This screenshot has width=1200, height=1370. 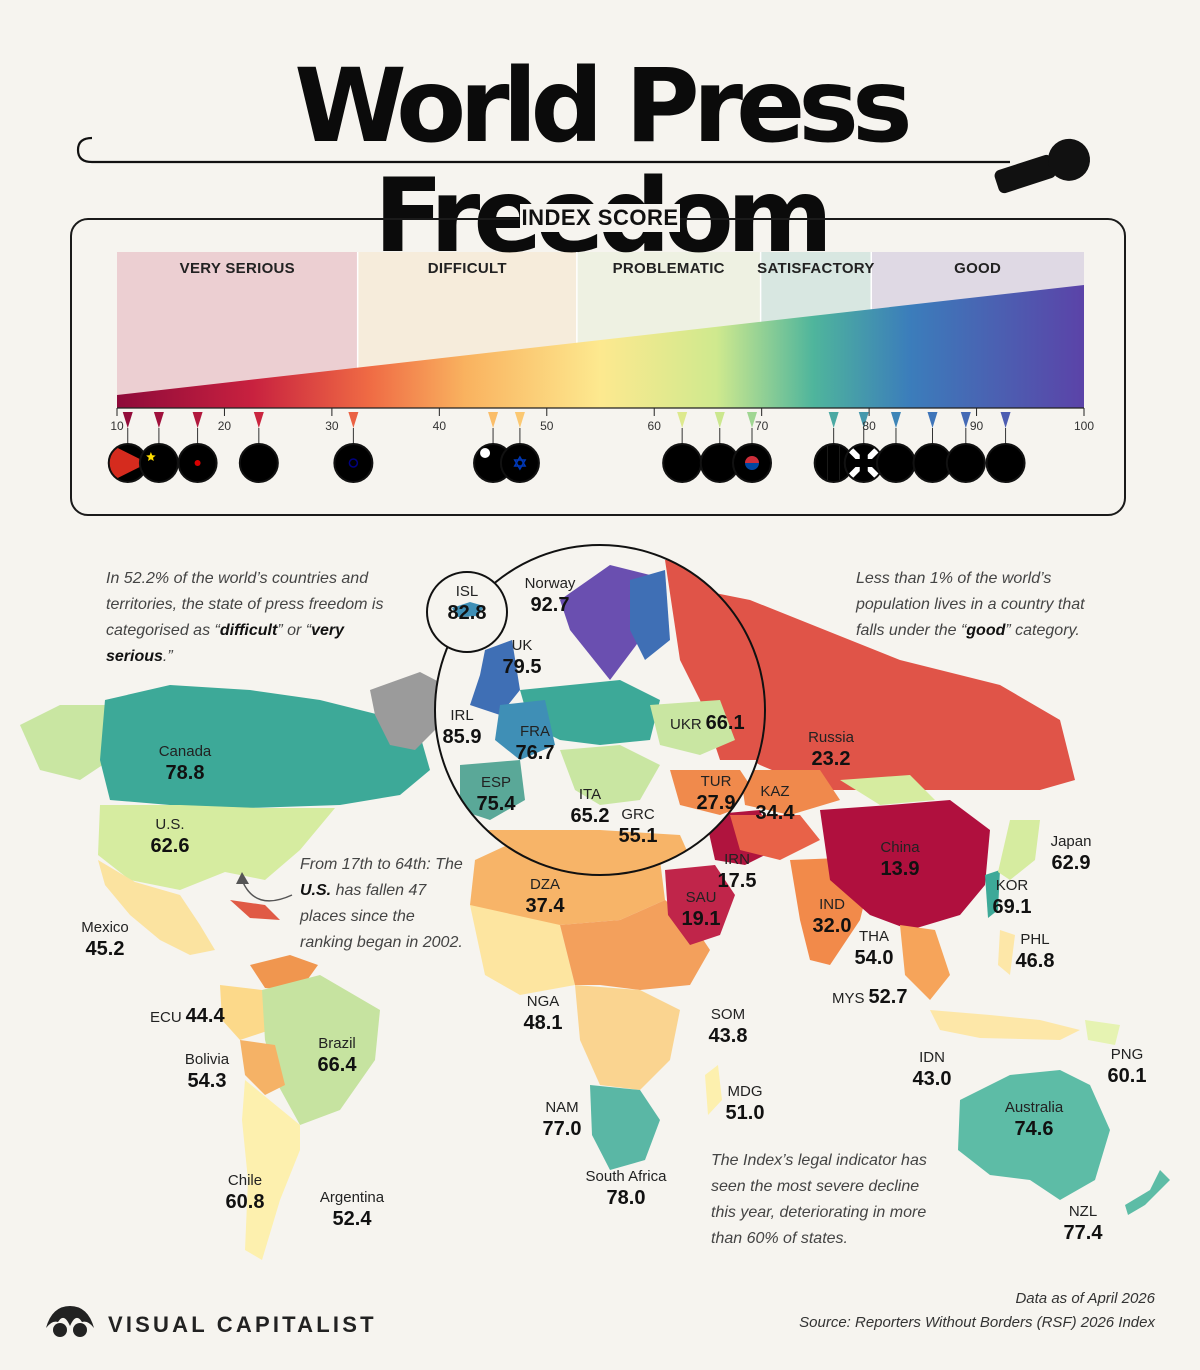 I want to click on country-name: DZA, so click(x=545, y=884).